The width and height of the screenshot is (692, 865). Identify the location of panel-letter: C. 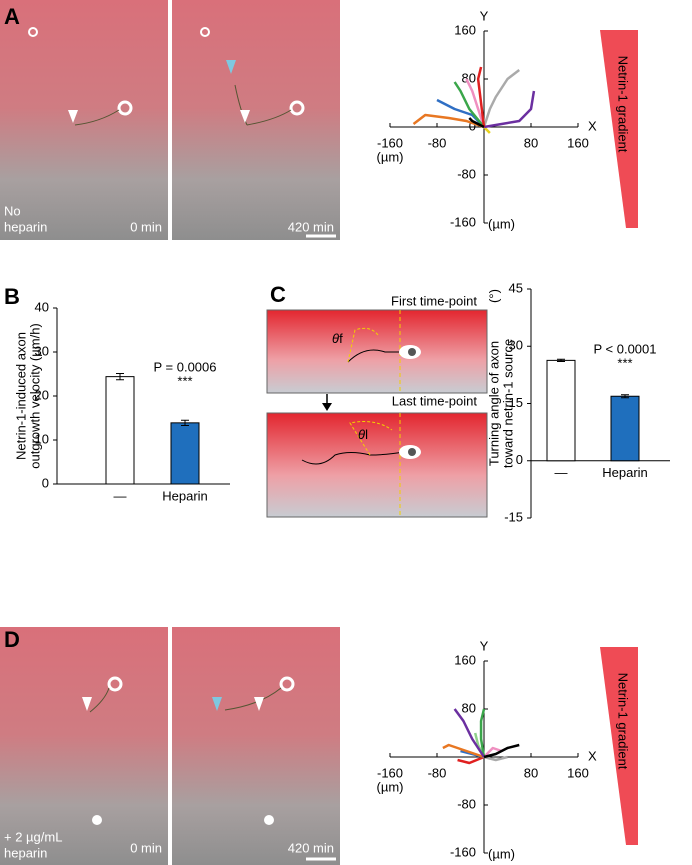
(278, 294).